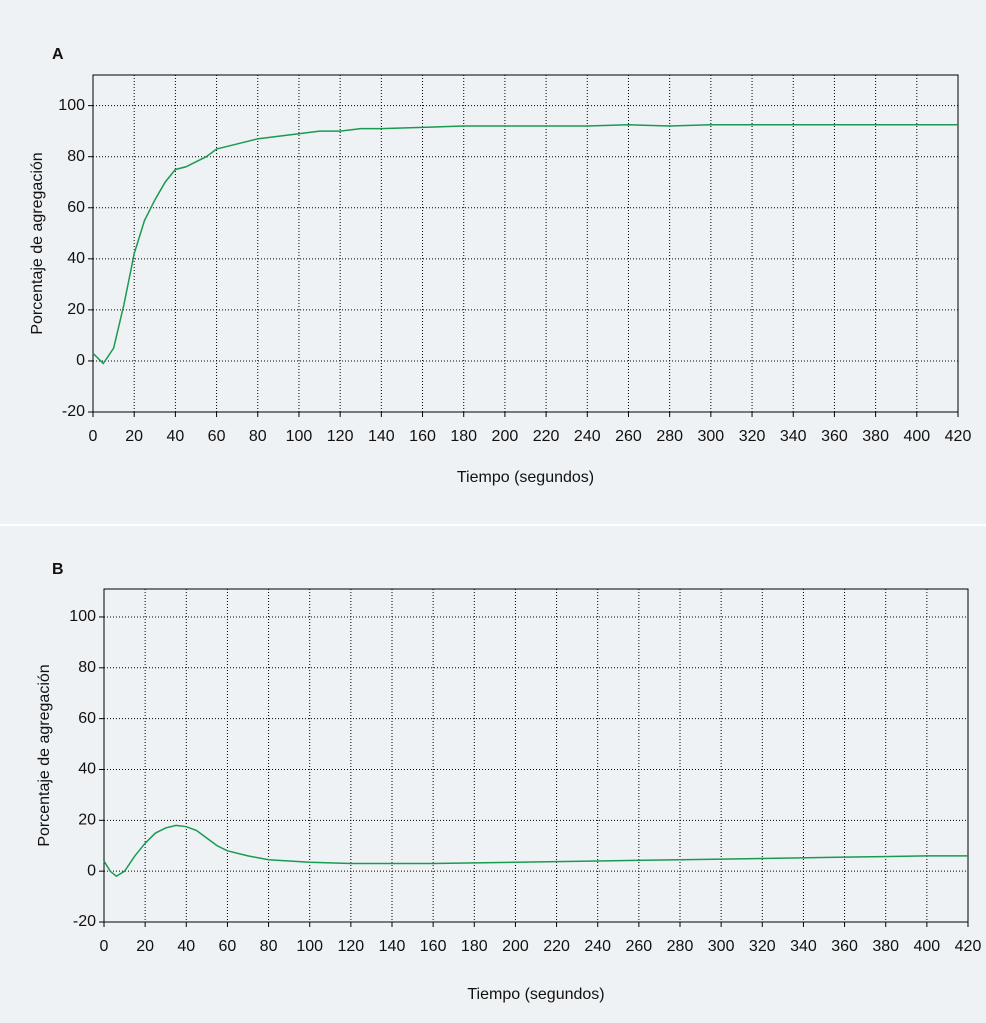 The image size is (986, 1023). What do you see at coordinates (58, 54) in the screenshot?
I see `chart-title: A` at bounding box center [58, 54].